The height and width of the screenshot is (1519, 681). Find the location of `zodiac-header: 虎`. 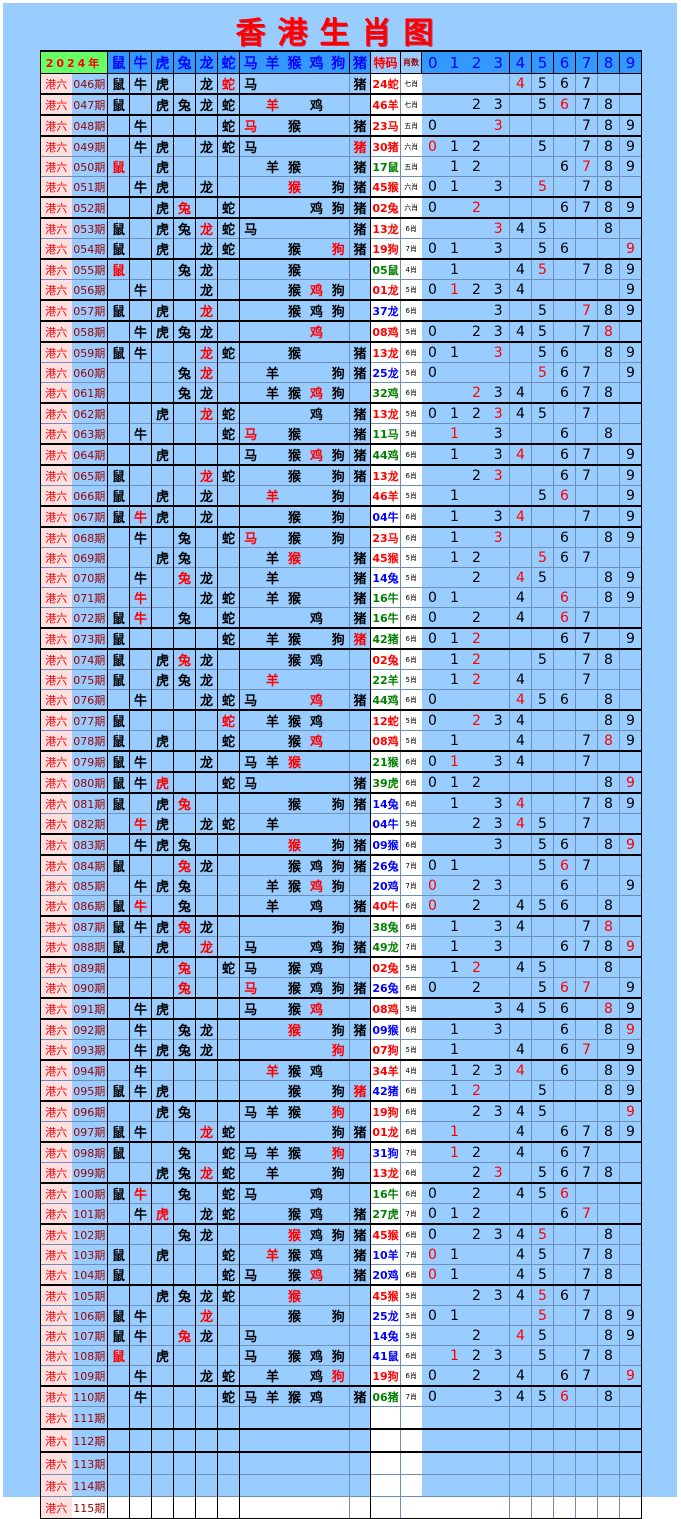

zodiac-header: 虎 is located at coordinates (162, 62).